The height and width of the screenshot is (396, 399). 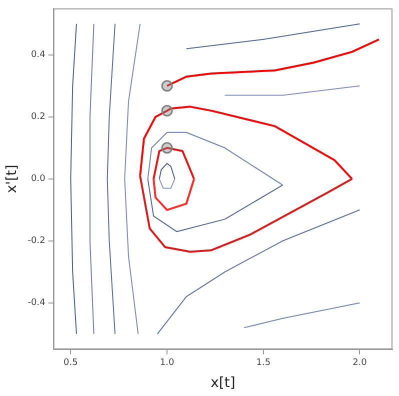 What do you see at coordinates (38, 55) in the screenshot?
I see `y-tick-label: 0.4` at bounding box center [38, 55].